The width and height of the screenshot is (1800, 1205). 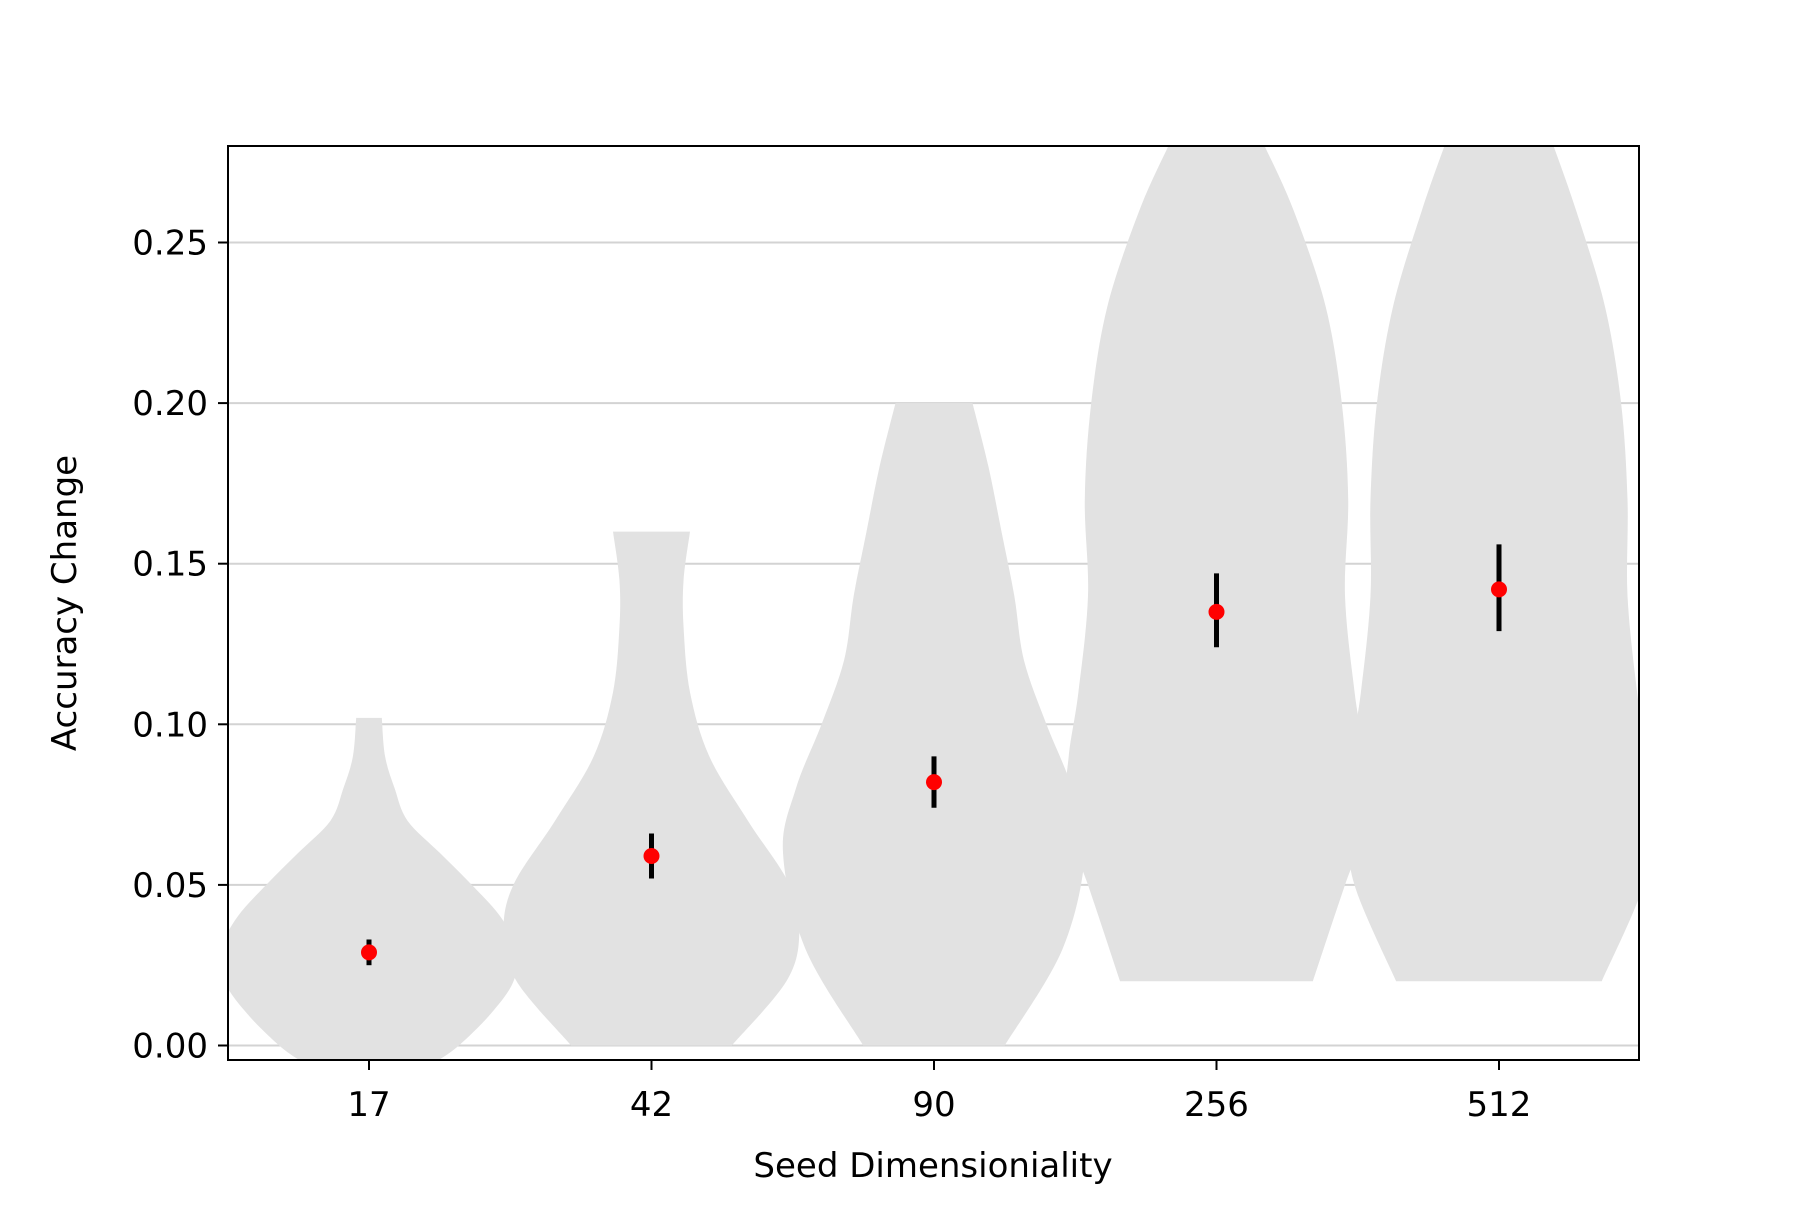 What do you see at coordinates (368, 1105) in the screenshot?
I see `x-tick-label: 17` at bounding box center [368, 1105].